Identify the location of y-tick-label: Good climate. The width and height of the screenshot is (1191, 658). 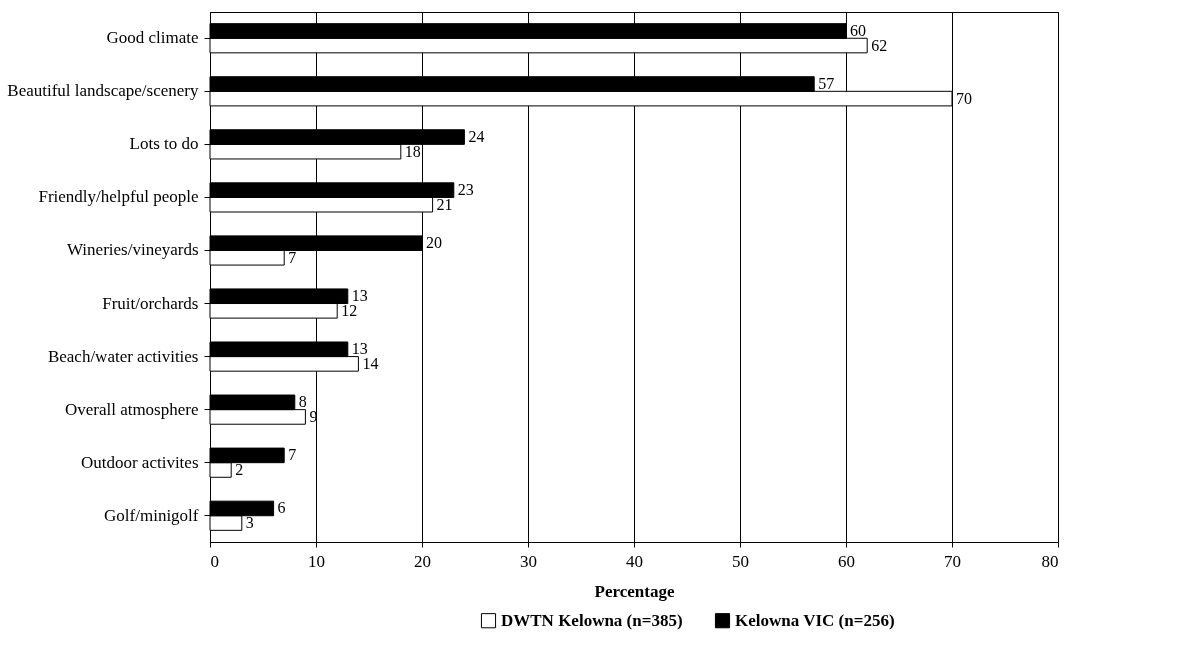
(152, 38).